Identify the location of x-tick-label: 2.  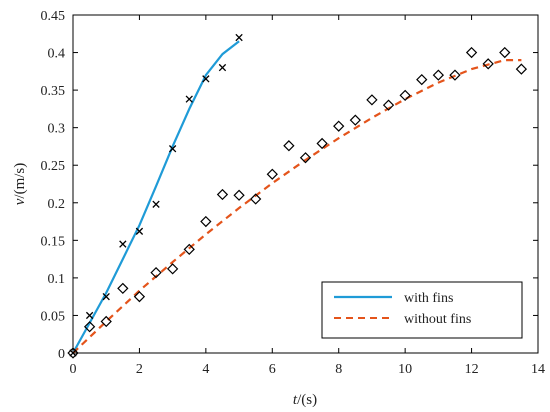
(139, 369).